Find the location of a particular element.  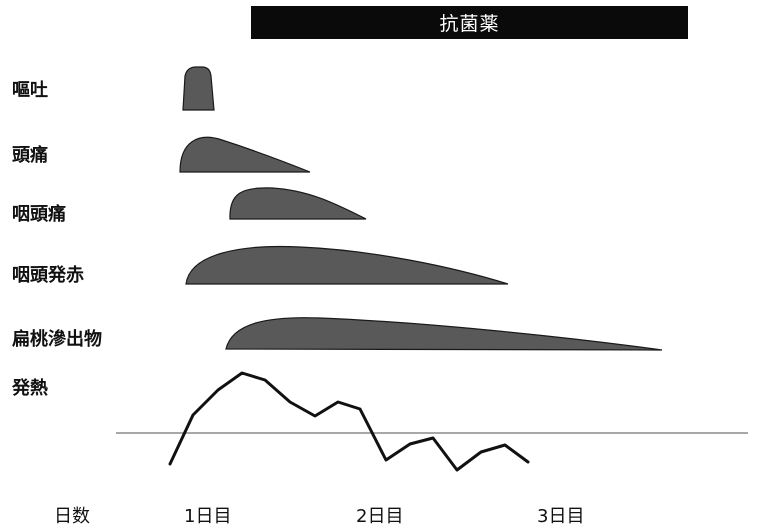

symptom-label-vomiting: 嘔吐 is located at coordinates (30, 90).